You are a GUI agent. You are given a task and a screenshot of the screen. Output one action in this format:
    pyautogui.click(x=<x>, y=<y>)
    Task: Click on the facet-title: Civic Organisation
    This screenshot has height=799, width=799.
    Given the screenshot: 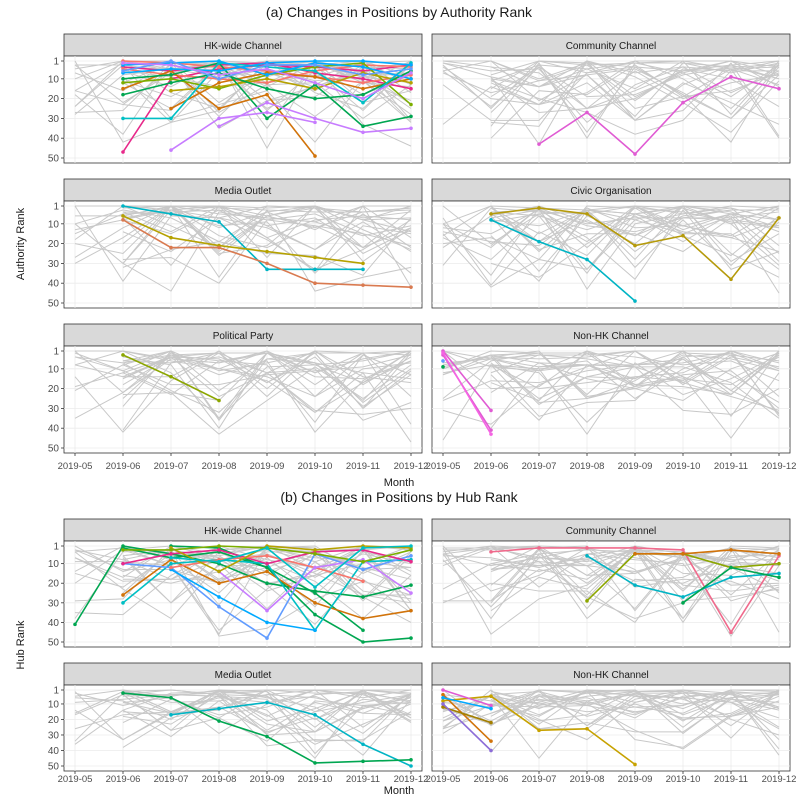 What is the action you would take?
    pyautogui.click(x=610, y=191)
    